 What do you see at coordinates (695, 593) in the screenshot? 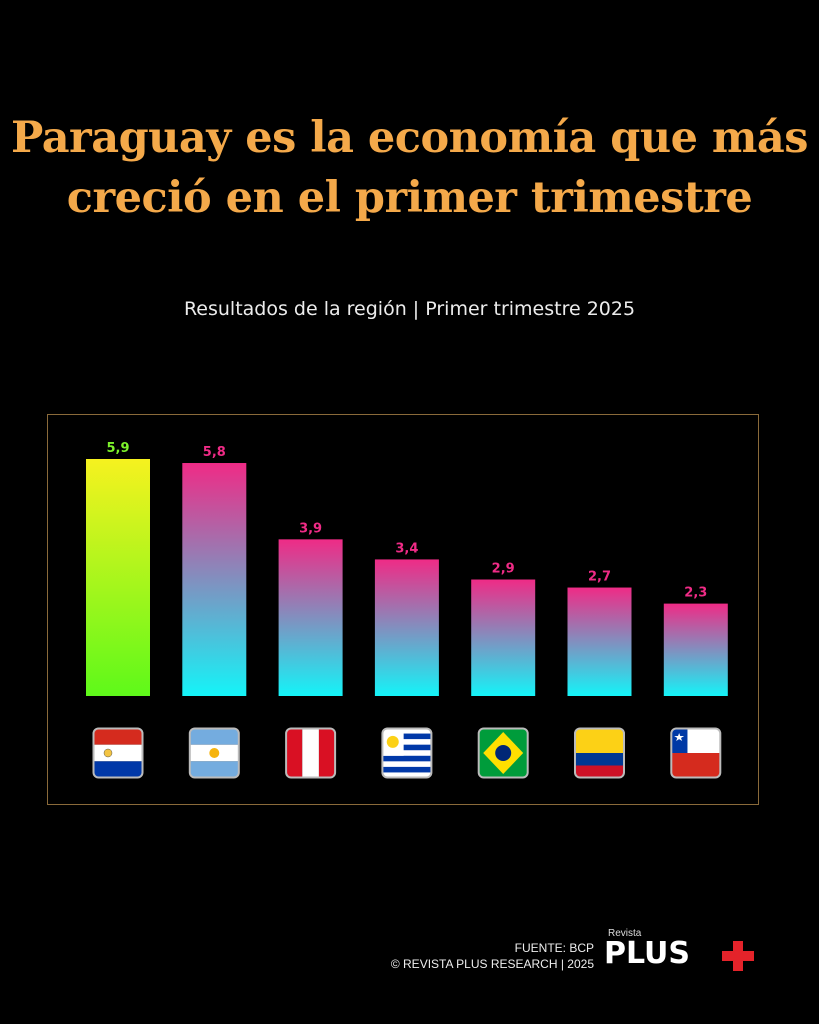
I see `data-label-chile: 2,3` at bounding box center [695, 593].